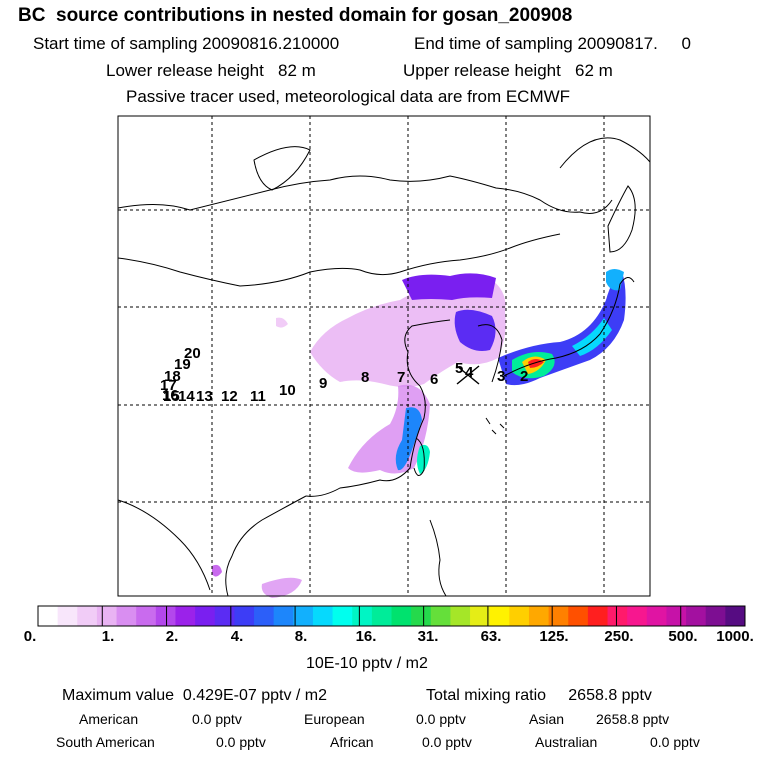 The height and width of the screenshot is (768, 768). I want to click on region-value-american: 0.0 pptv, so click(217, 719).